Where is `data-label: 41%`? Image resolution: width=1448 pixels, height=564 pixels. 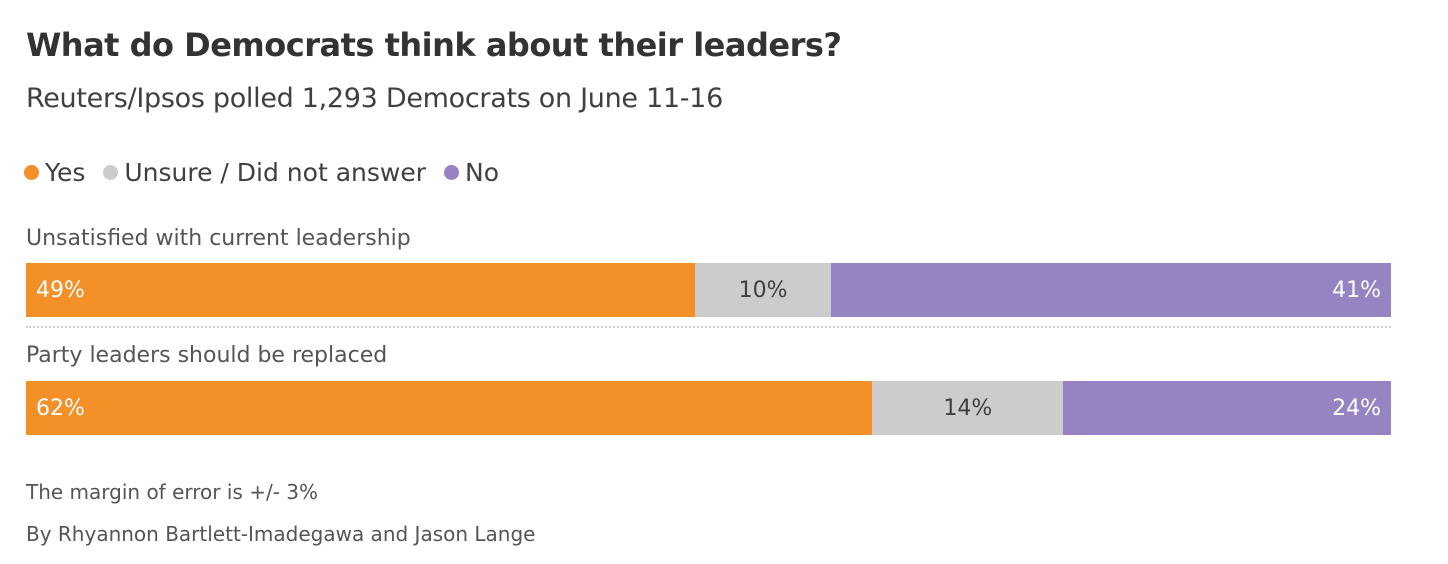
data-label: 41% is located at coordinates (1356, 290).